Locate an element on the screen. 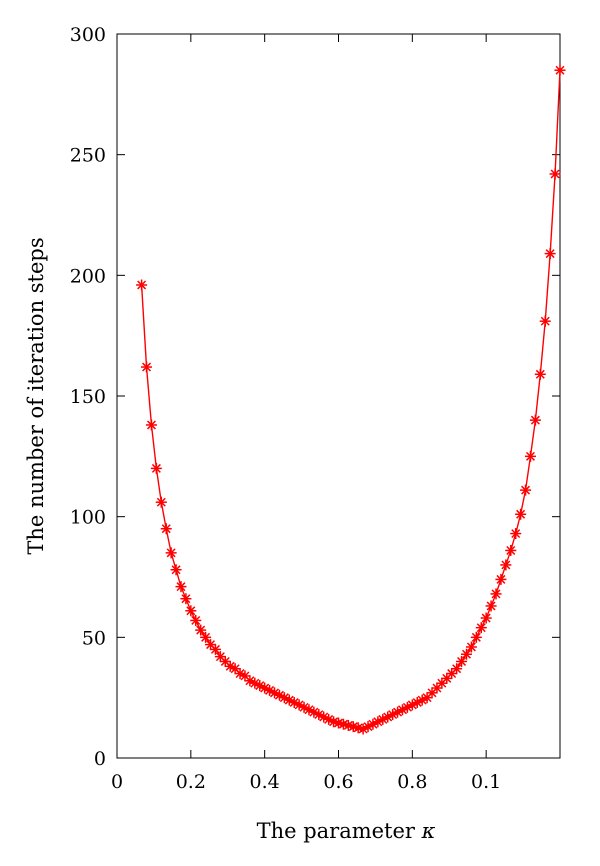  x-tick-label: 0.4 is located at coordinates (265, 782).